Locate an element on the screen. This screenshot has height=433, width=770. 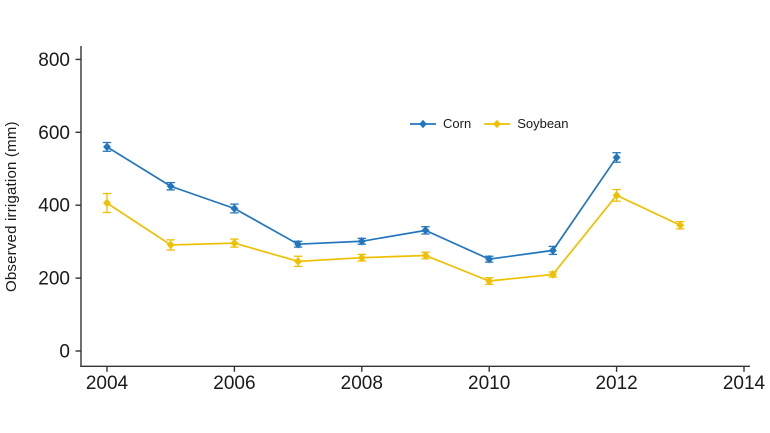
soybean-legend-swatch-icon is located at coordinates (497, 124).